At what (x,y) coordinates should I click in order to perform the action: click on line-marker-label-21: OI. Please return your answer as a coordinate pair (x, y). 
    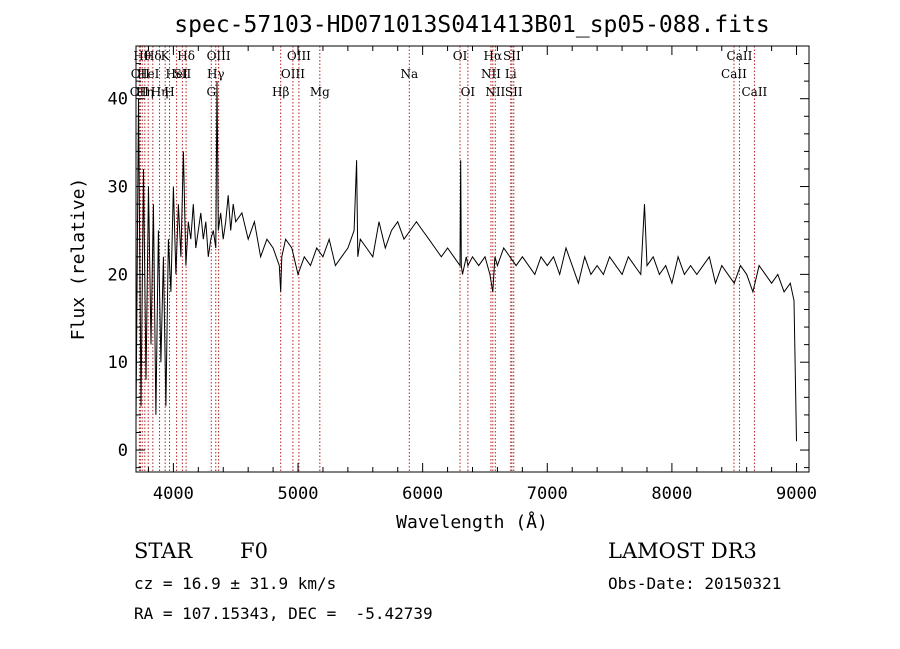
    Looking at the image, I should click on (468, 92).